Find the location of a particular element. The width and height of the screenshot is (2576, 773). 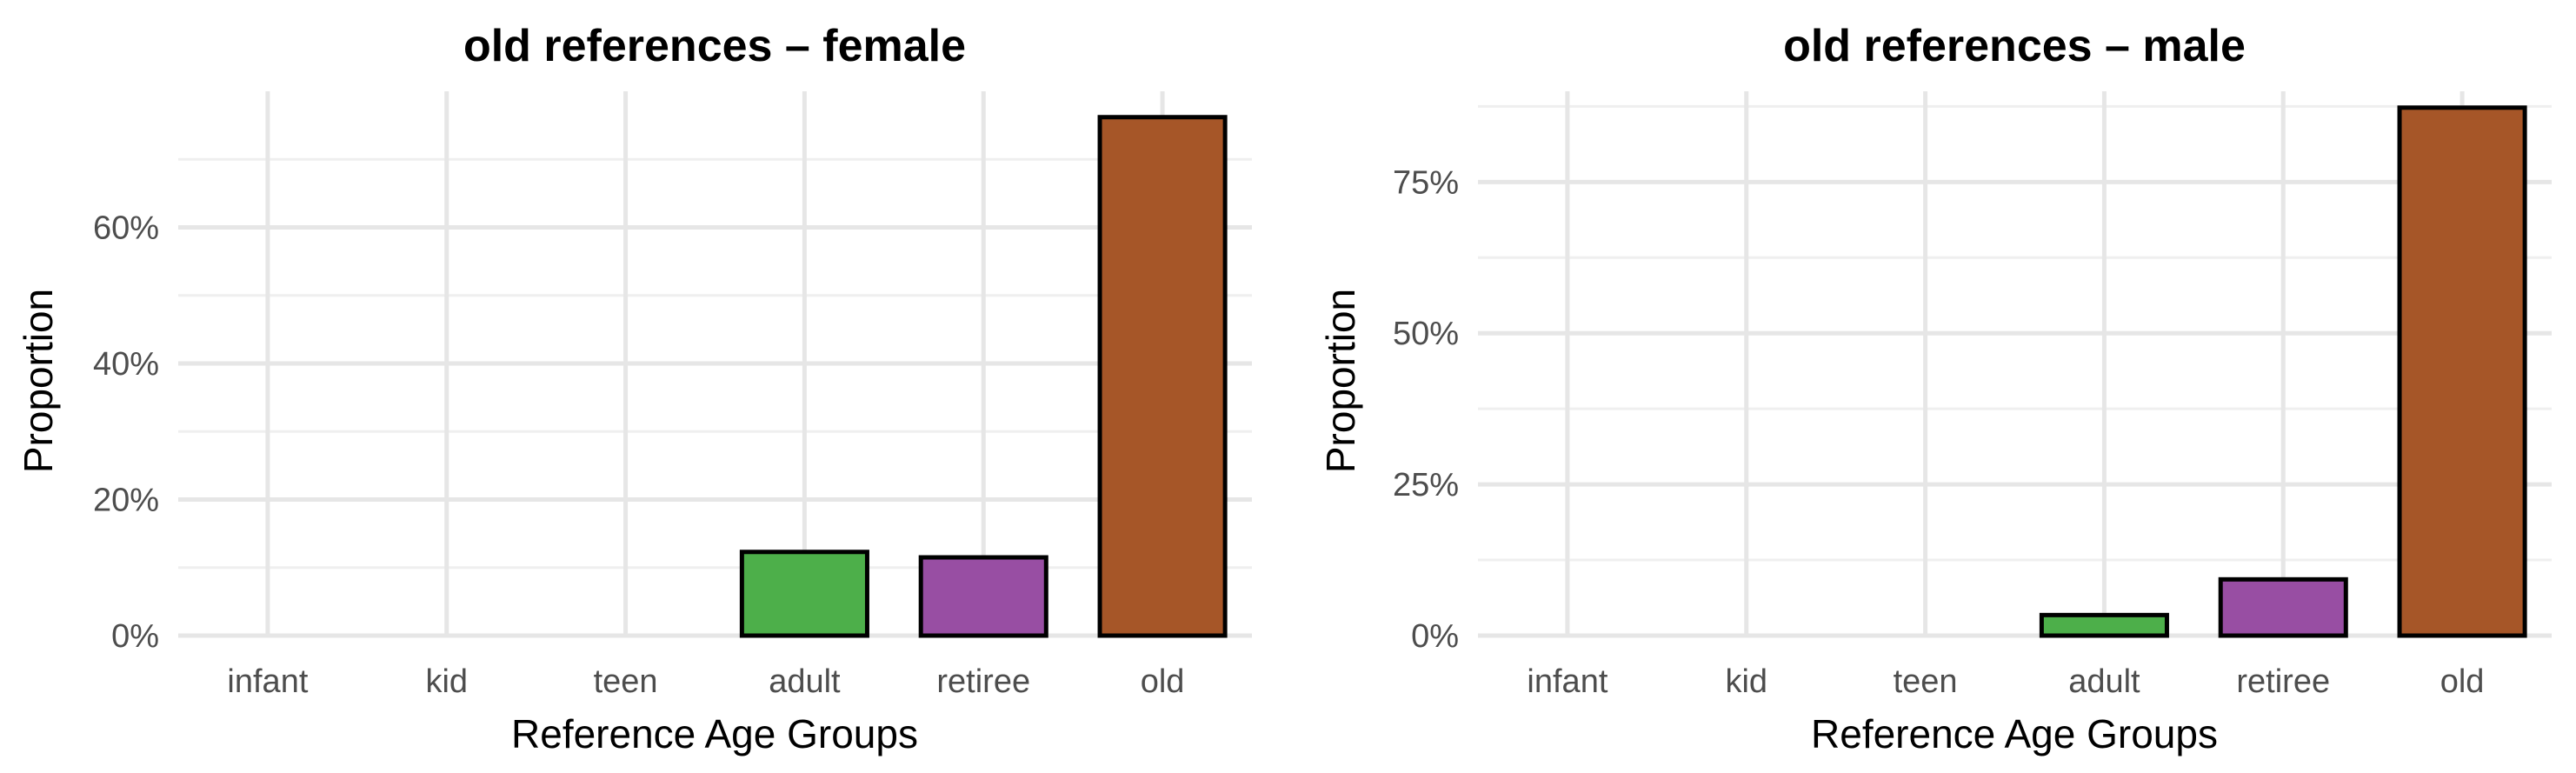

y-tick-label: 20% is located at coordinates (126, 501).